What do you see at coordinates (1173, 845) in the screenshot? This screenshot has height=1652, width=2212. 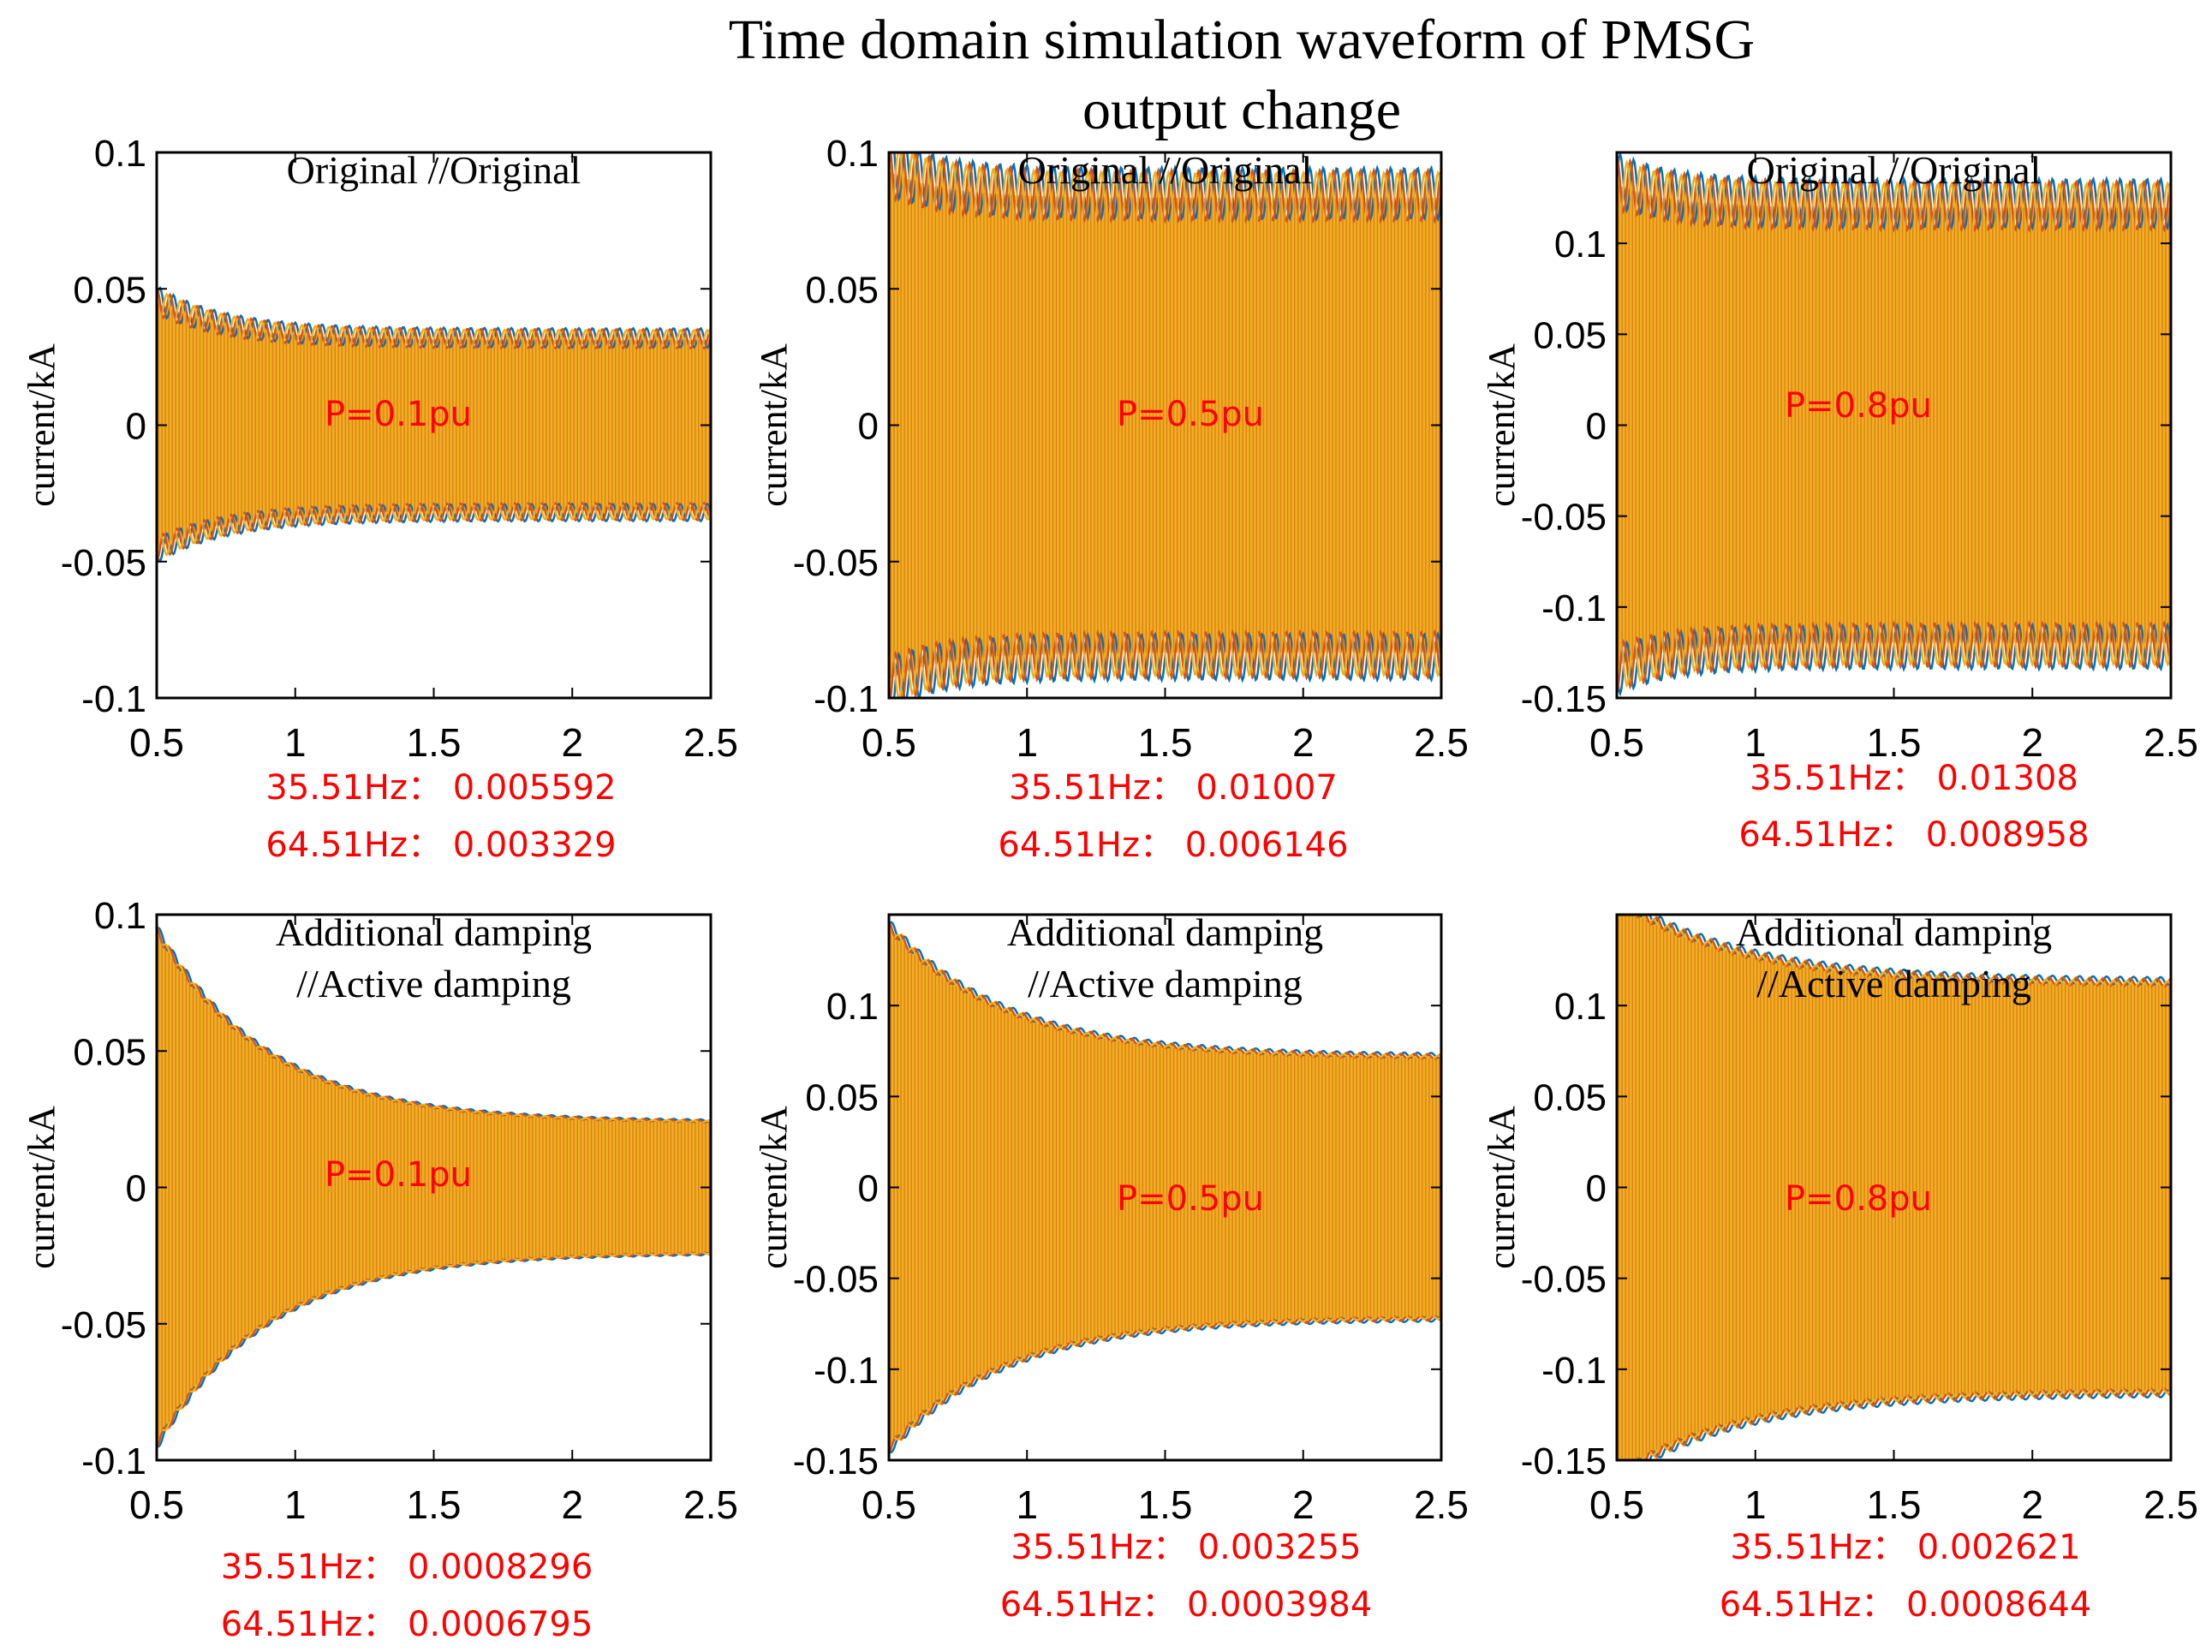 I see `freq-annotation-2: 64.51Hz： 0.006146` at bounding box center [1173, 845].